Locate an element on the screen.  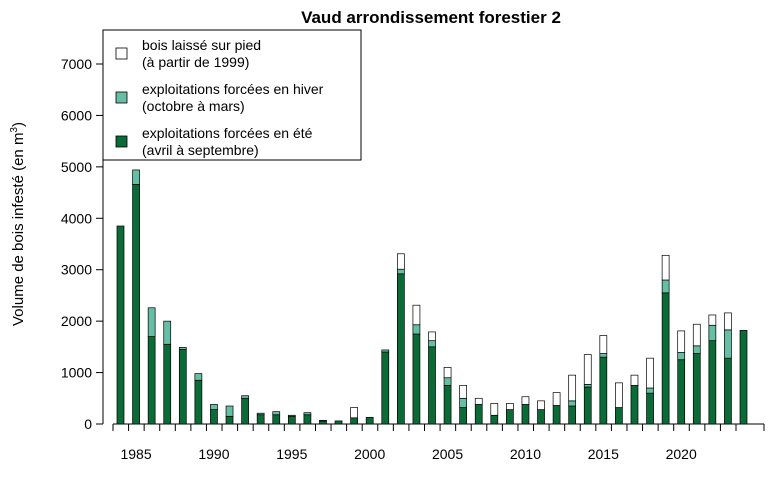
legend-sublabel: (avril à septembre) is located at coordinates (200, 150).